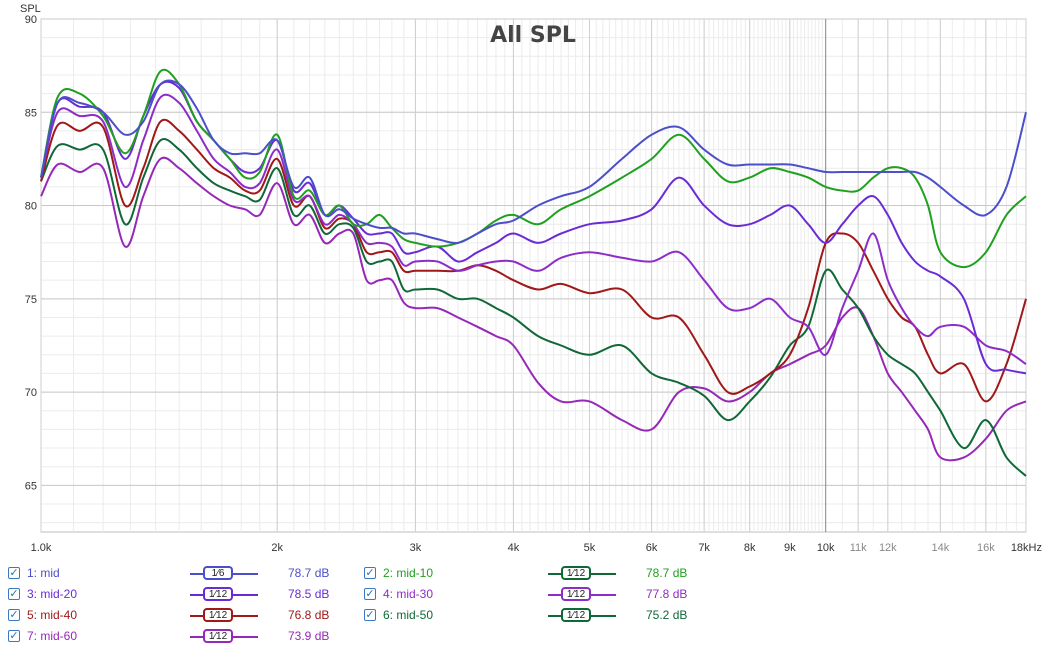 This screenshot has height=648, width=1046. What do you see at coordinates (30, 9) in the screenshot?
I see `y-axis-label: SPL` at bounding box center [30, 9].